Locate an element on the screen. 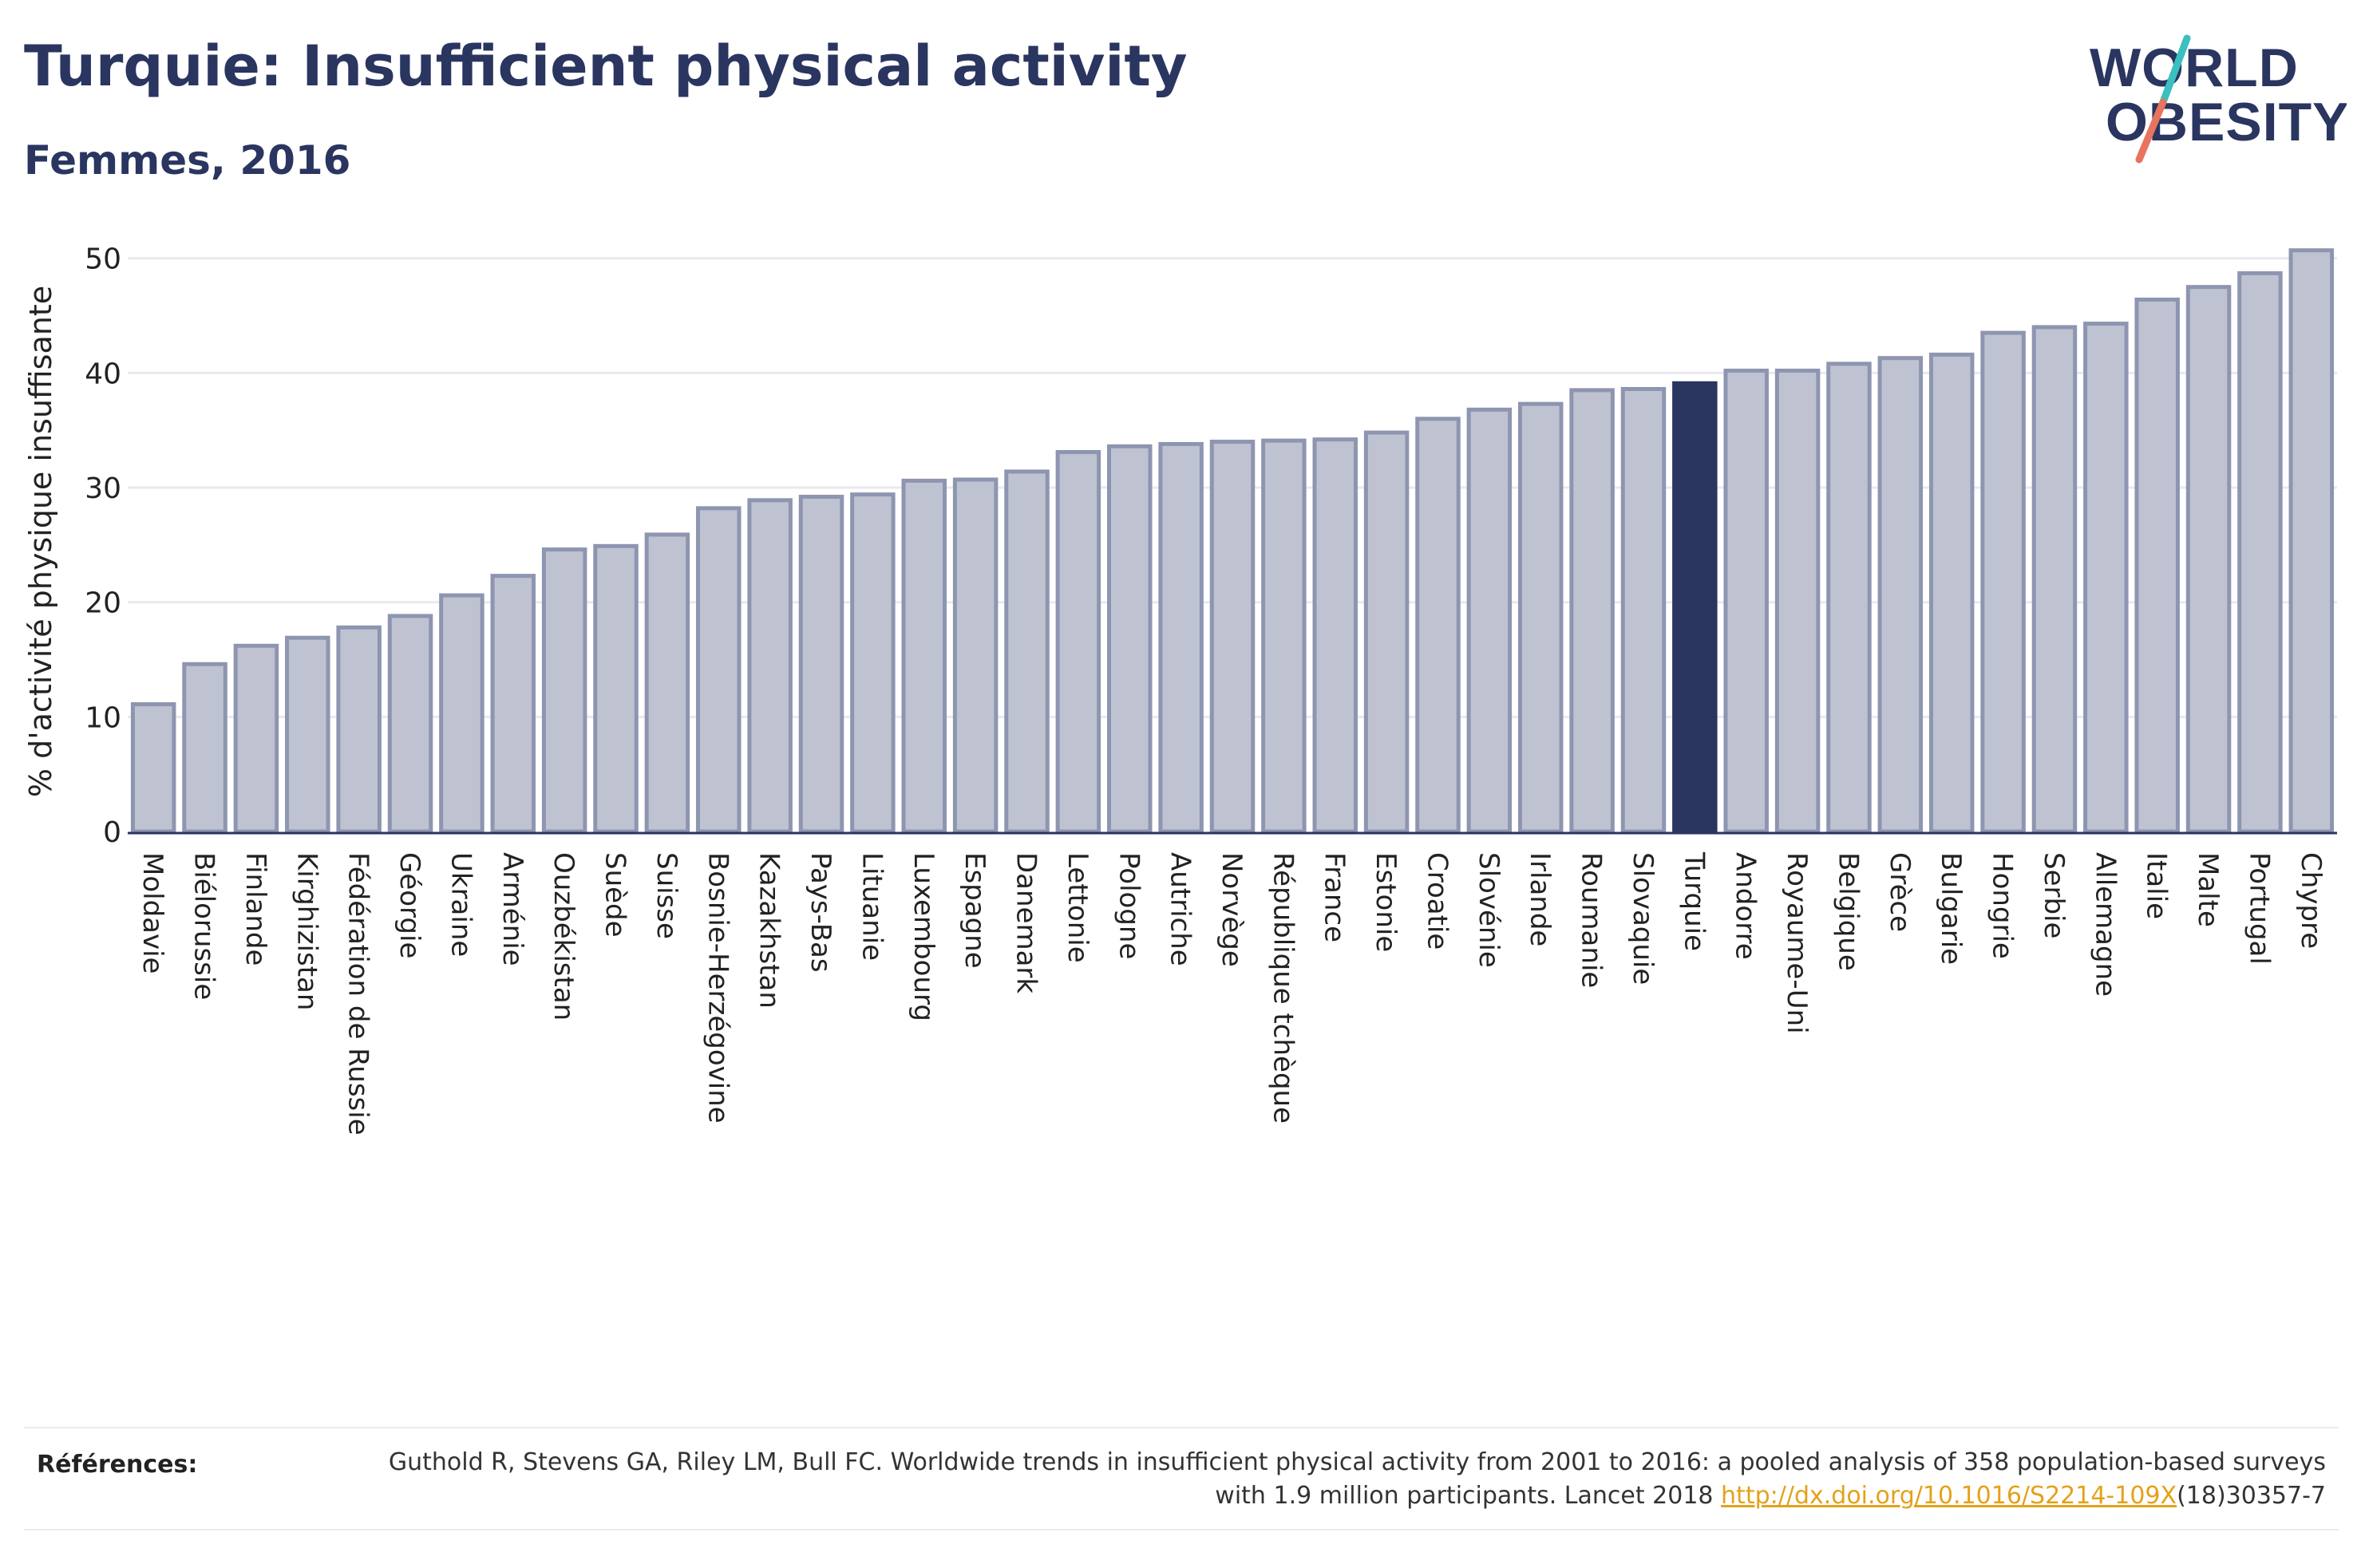  world-obesity-logo: WORLD OBESITY is located at coordinates (2218, 99).